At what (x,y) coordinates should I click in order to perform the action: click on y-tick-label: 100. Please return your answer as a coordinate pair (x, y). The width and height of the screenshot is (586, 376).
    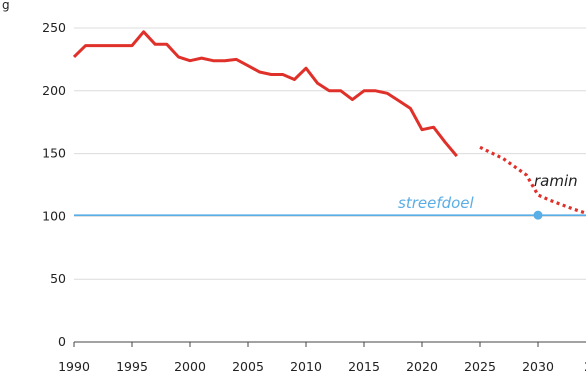
    Looking at the image, I should click on (54, 215).